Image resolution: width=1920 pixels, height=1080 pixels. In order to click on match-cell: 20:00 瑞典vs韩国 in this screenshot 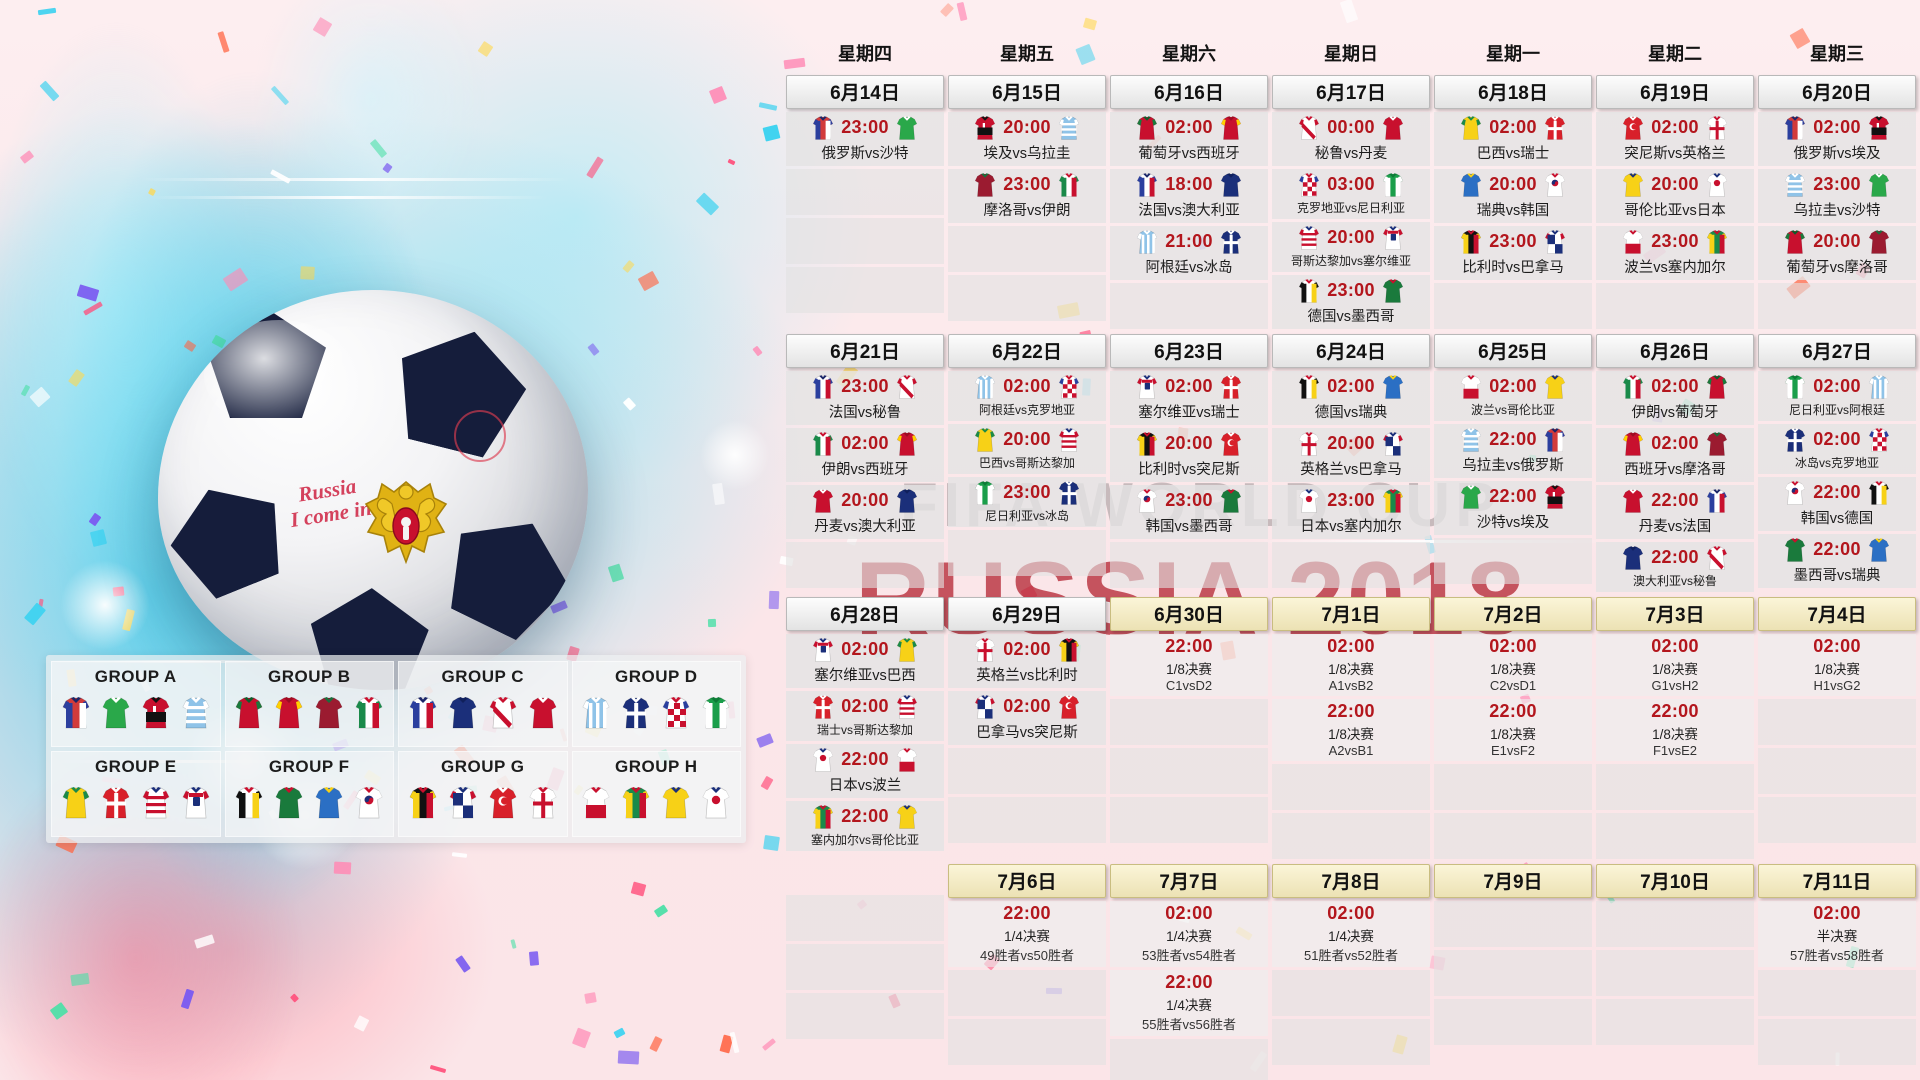, I will do `click(1513, 196)`.